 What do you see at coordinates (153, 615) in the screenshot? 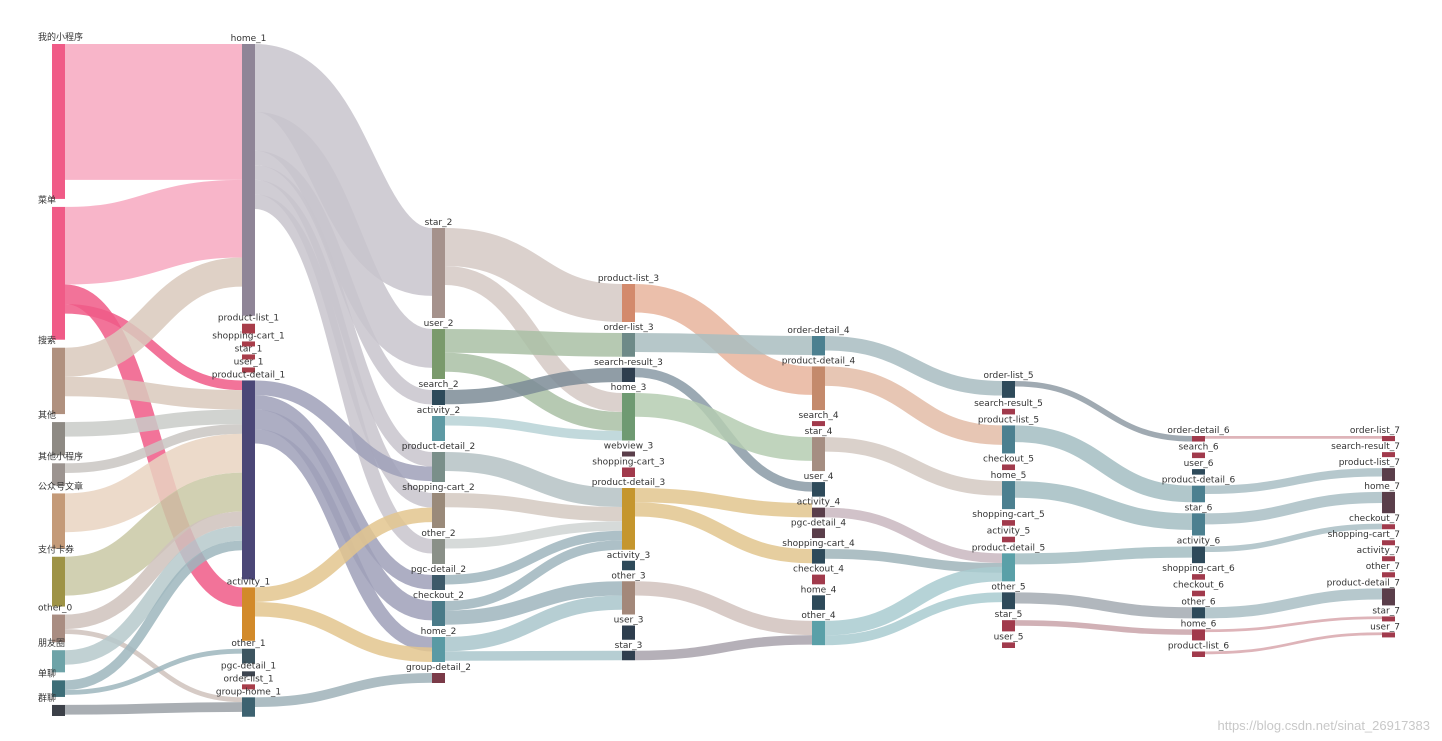
I see `sankey-link-单聊-to-product-detail_1` at bounding box center [153, 615].